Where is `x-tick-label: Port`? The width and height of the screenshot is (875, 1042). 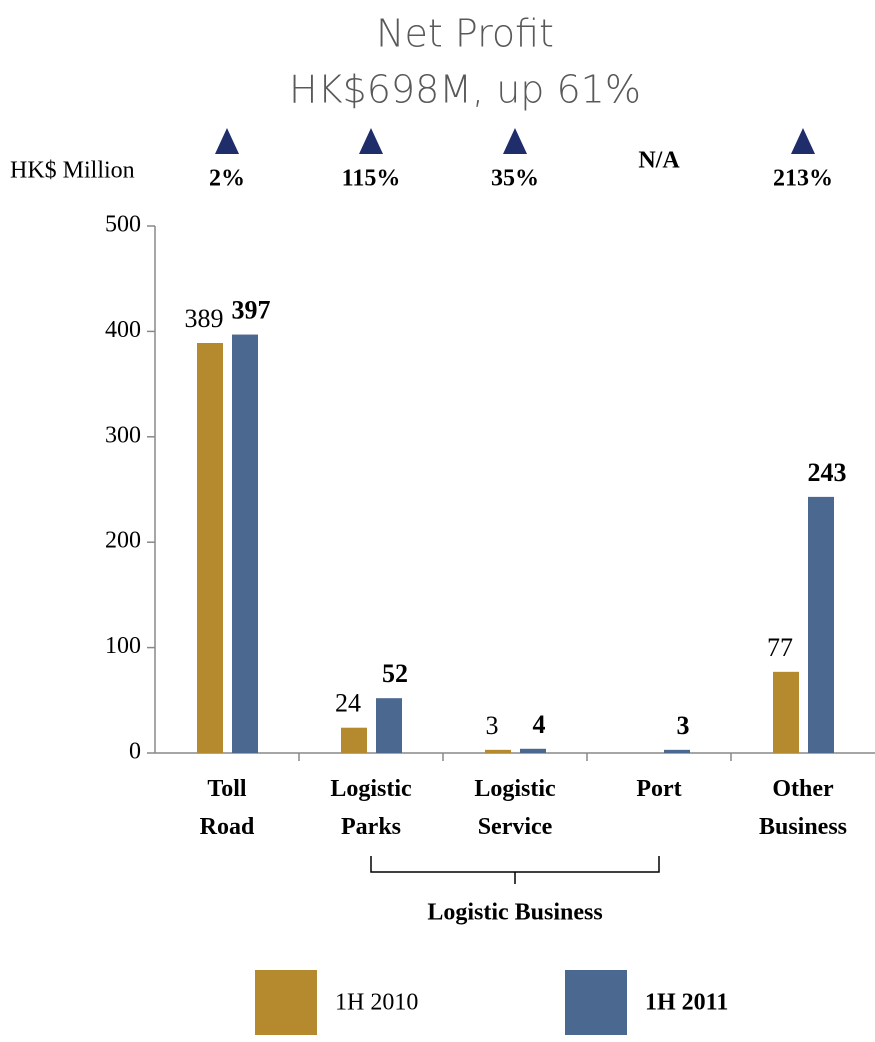 x-tick-label: Port is located at coordinates (658, 789).